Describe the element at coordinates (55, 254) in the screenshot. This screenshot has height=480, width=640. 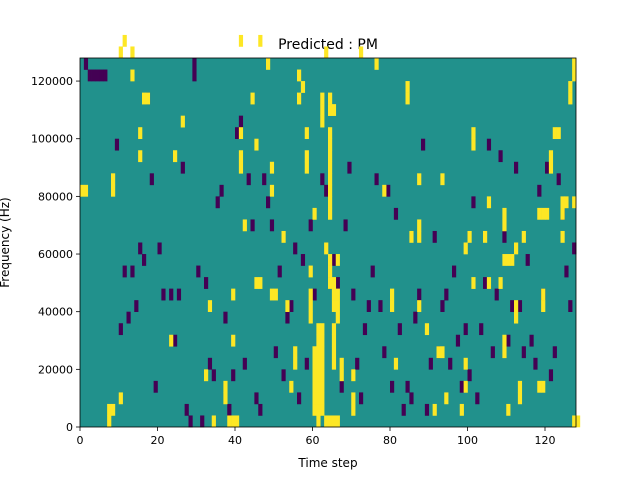
I see `y-tick-label: 60000` at that location.